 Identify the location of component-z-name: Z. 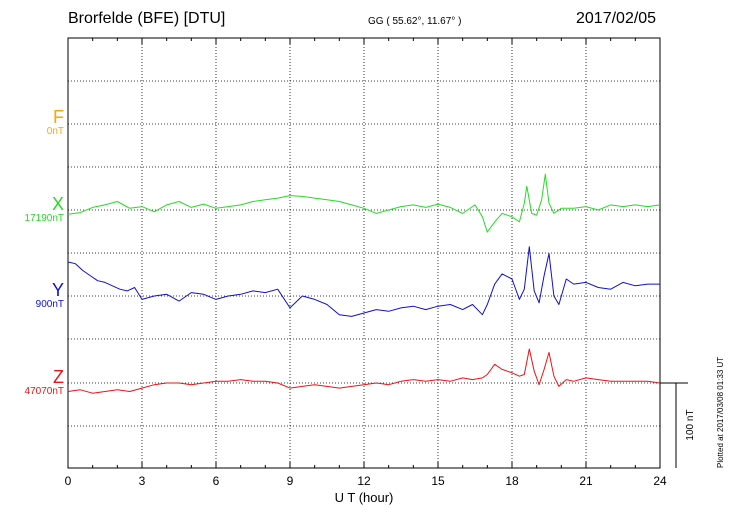
(58, 377).